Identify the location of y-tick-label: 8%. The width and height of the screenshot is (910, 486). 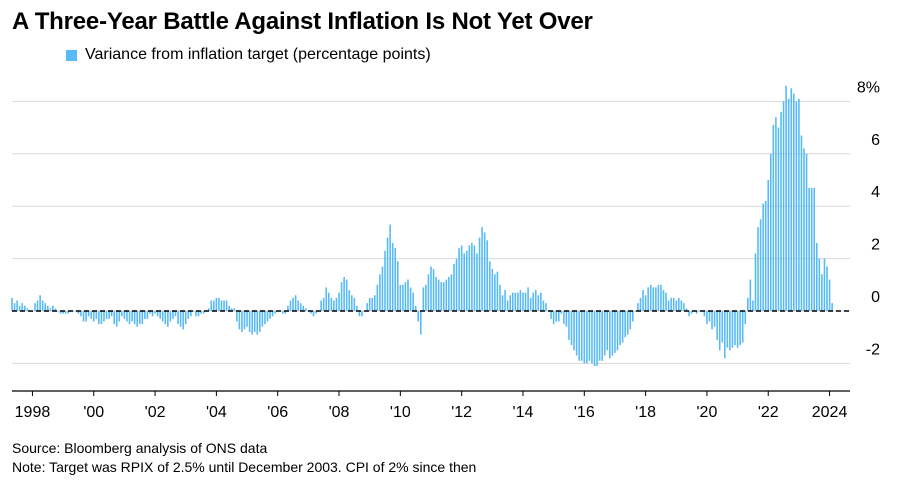
(868, 87).